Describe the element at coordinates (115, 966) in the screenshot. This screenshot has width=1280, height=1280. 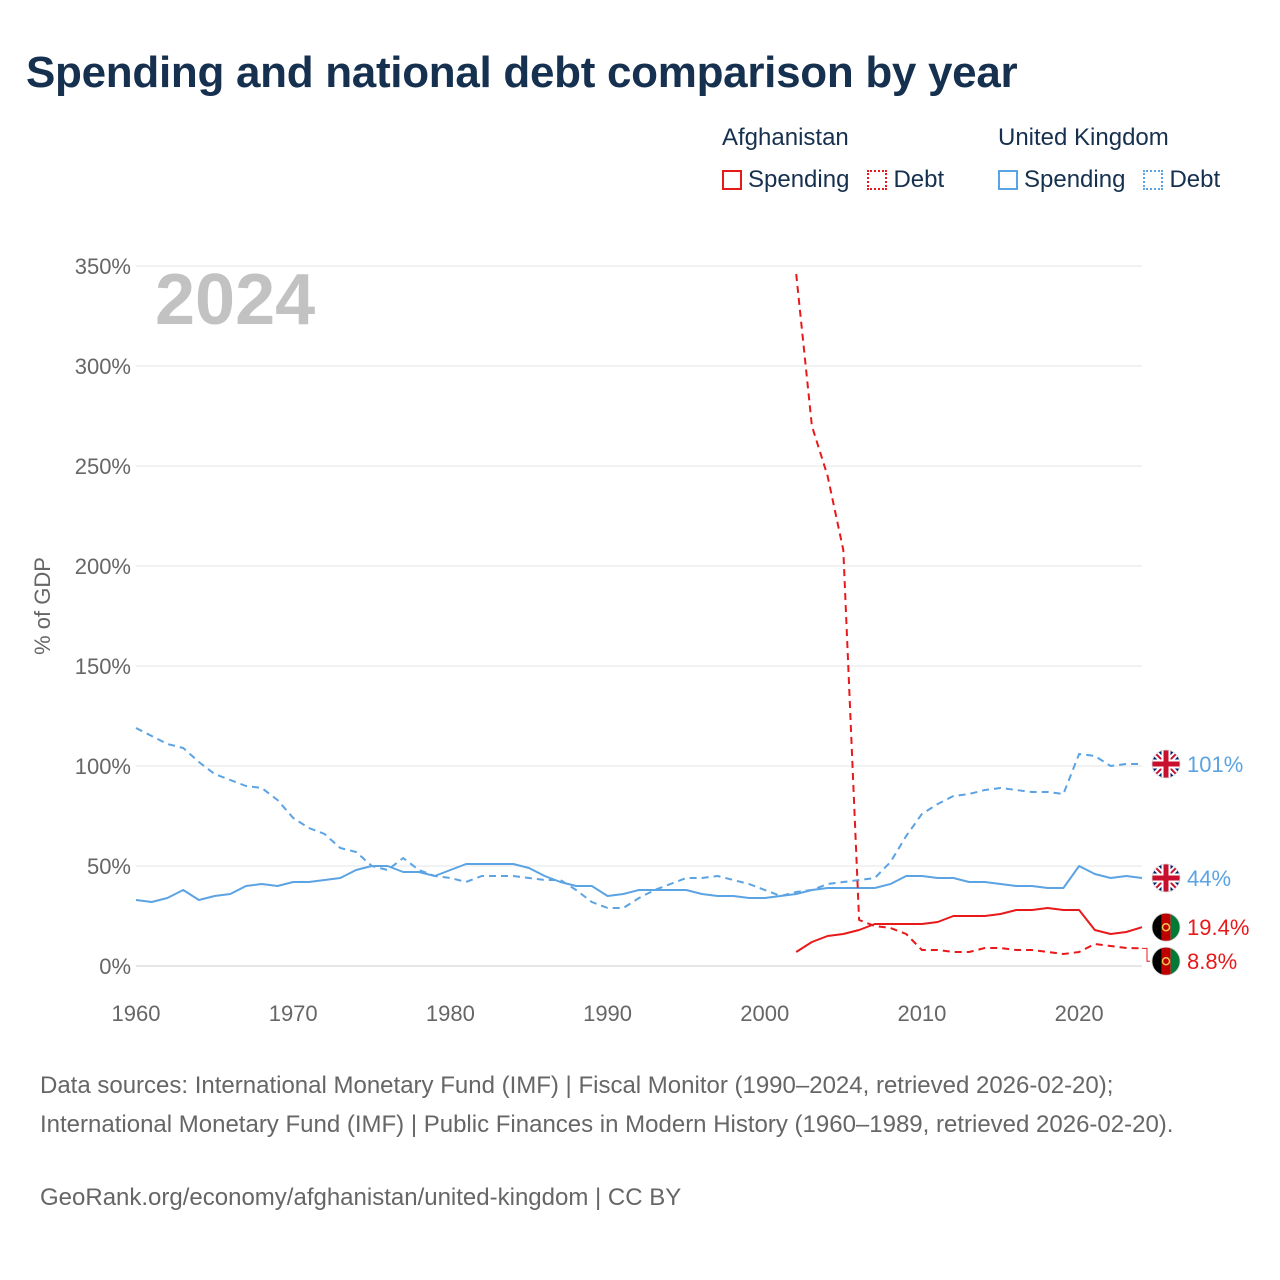
I see `y-tick-label: 0%` at that location.